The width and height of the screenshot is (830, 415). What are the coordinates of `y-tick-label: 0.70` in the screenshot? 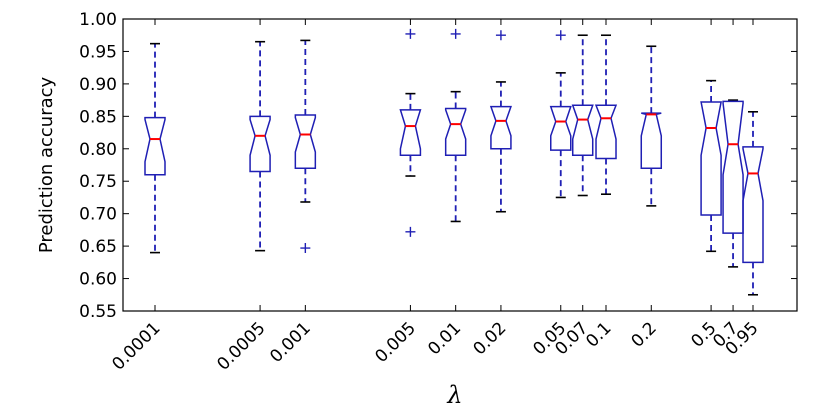 It's located at (98, 215).